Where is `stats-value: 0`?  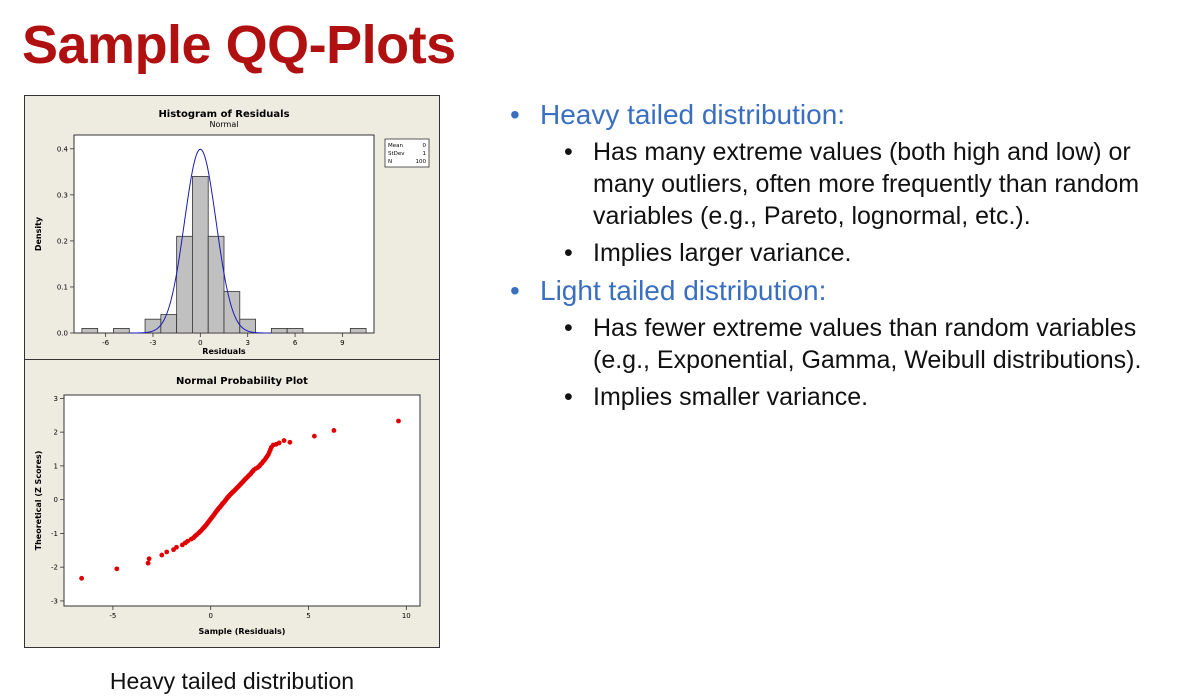
stats-value: 0 is located at coordinates (425, 146).